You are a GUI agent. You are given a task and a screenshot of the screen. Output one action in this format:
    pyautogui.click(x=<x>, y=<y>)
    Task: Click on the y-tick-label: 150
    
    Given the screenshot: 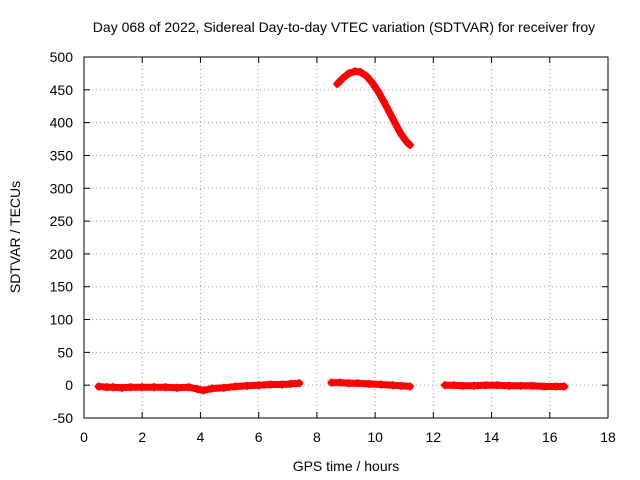 What is the action you would take?
    pyautogui.click(x=62, y=287)
    